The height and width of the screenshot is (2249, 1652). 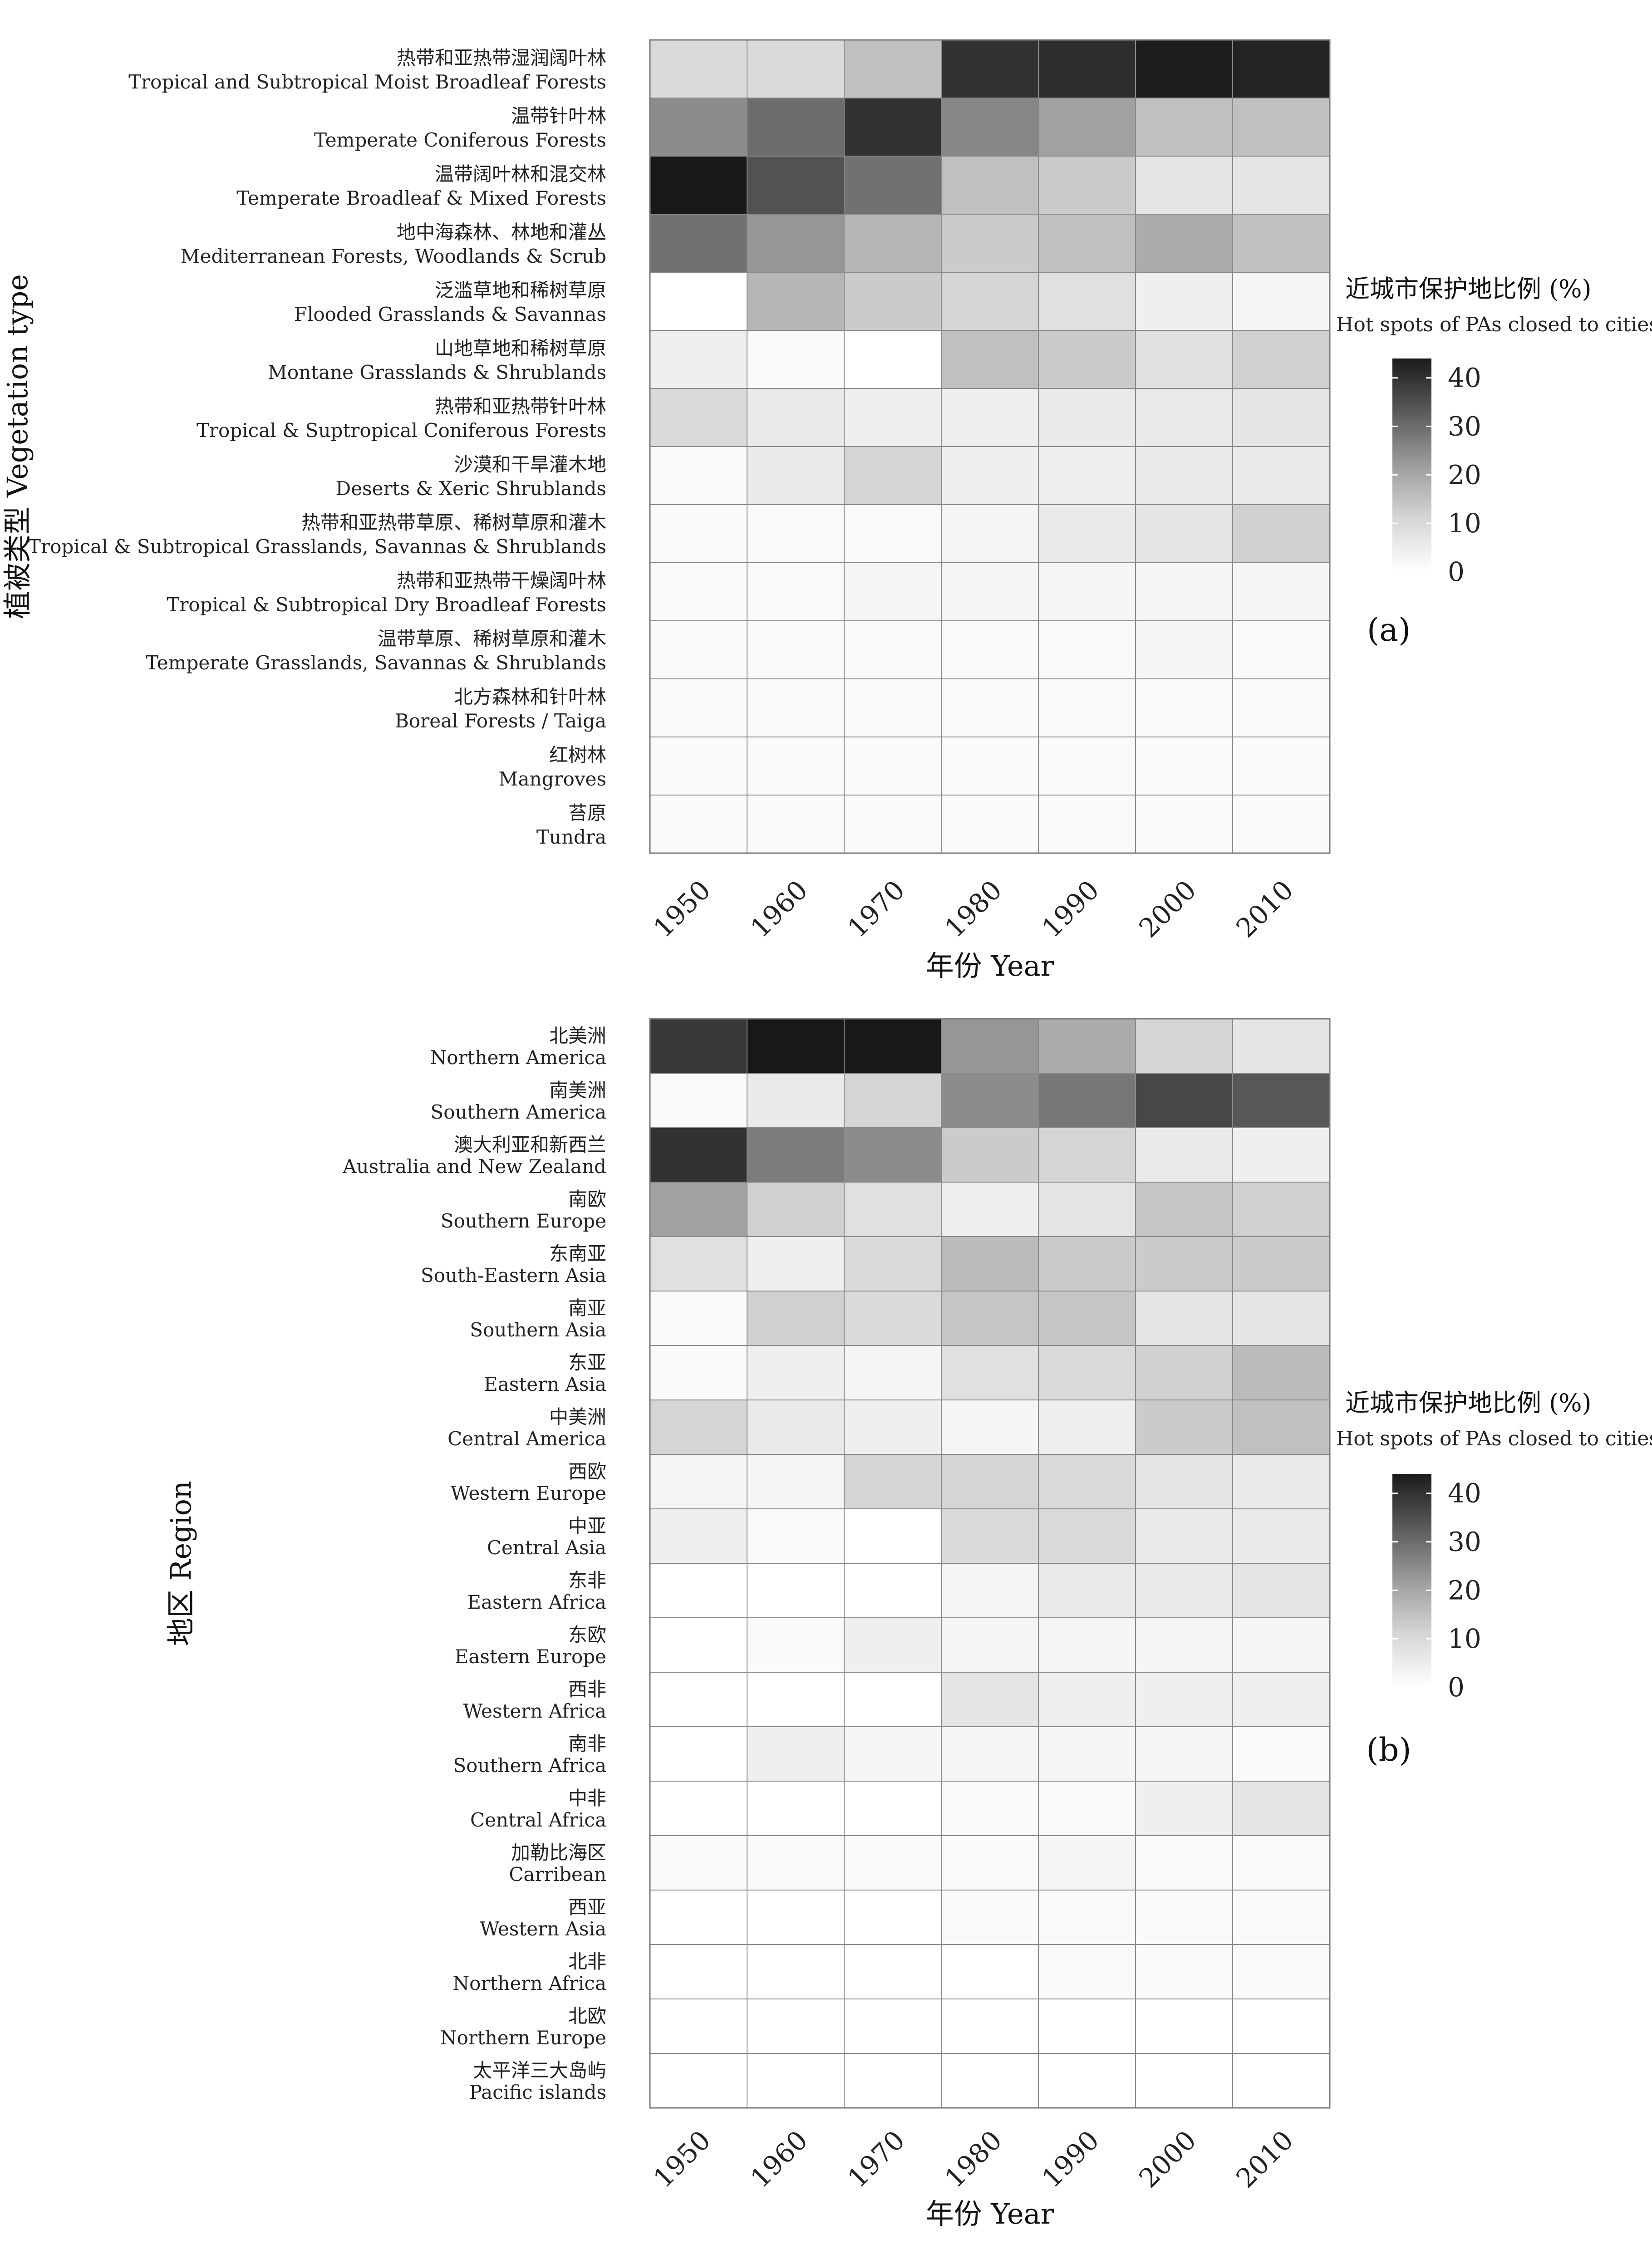 What do you see at coordinates (1264, 909) in the screenshot?
I see `x-tick-label: 2010` at bounding box center [1264, 909].